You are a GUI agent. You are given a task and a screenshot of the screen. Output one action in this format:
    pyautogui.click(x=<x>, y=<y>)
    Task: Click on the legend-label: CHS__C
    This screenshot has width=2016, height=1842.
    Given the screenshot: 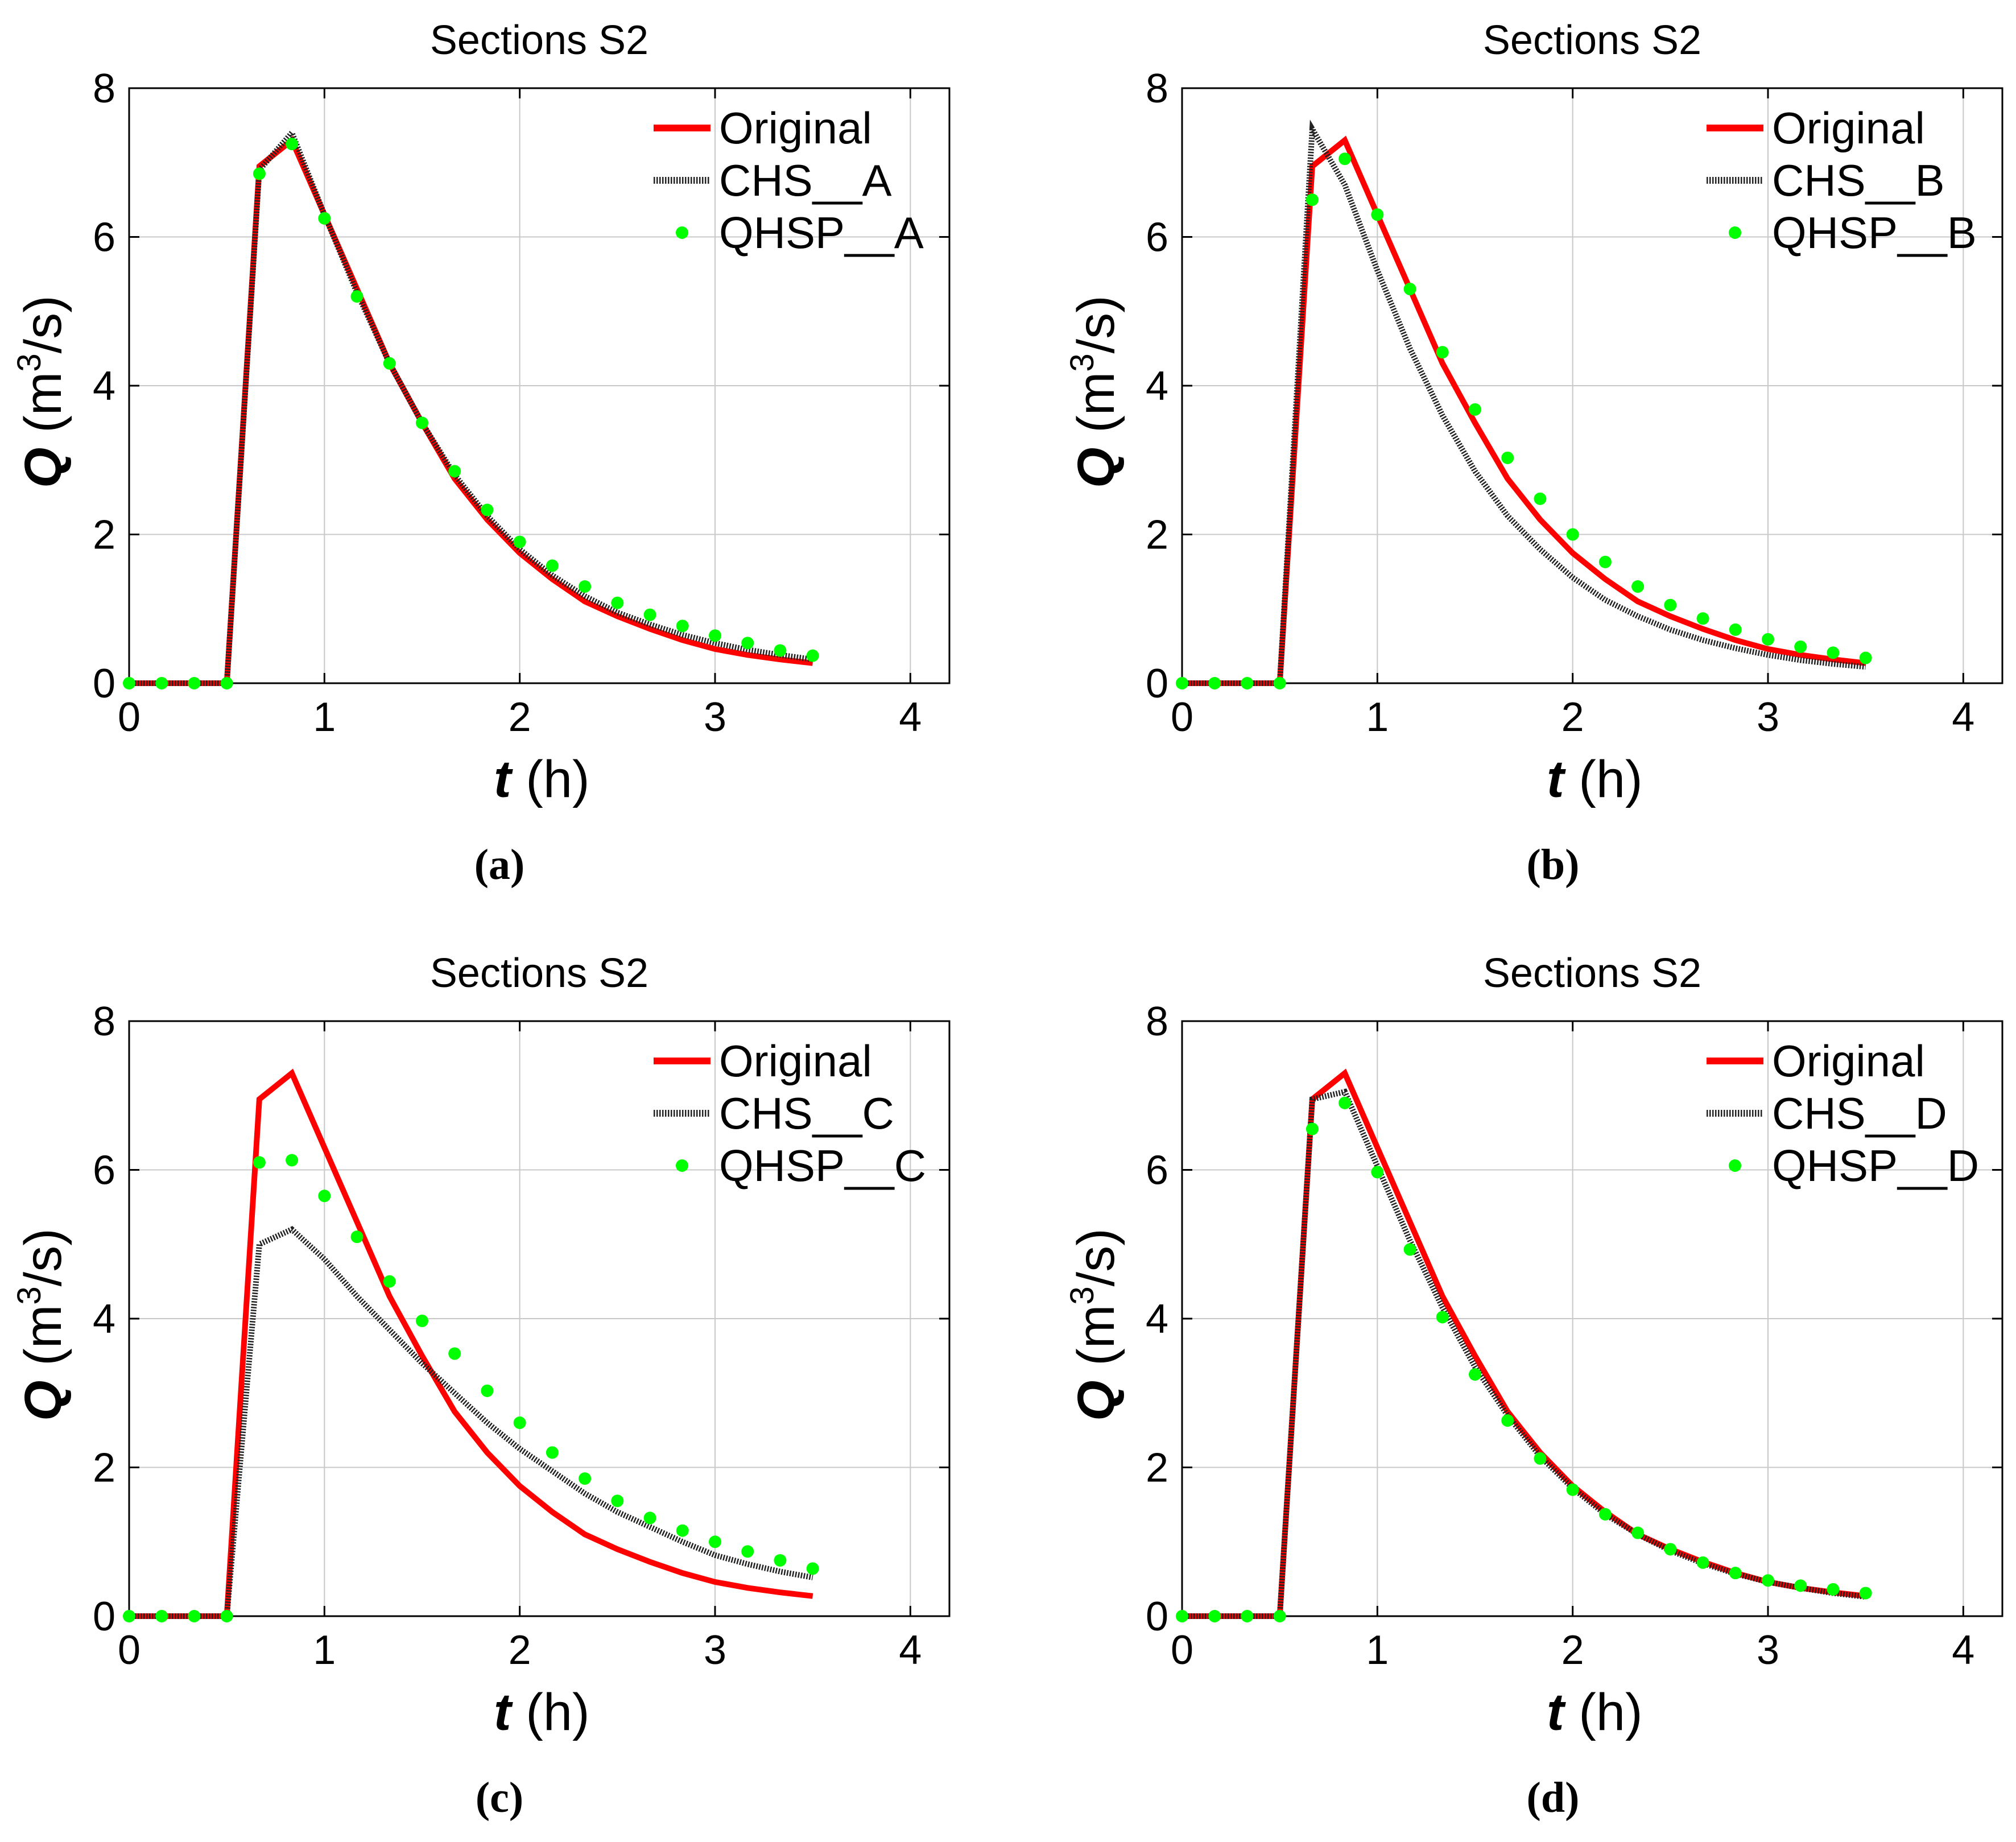 What is the action you would take?
    pyautogui.click(x=806, y=1113)
    